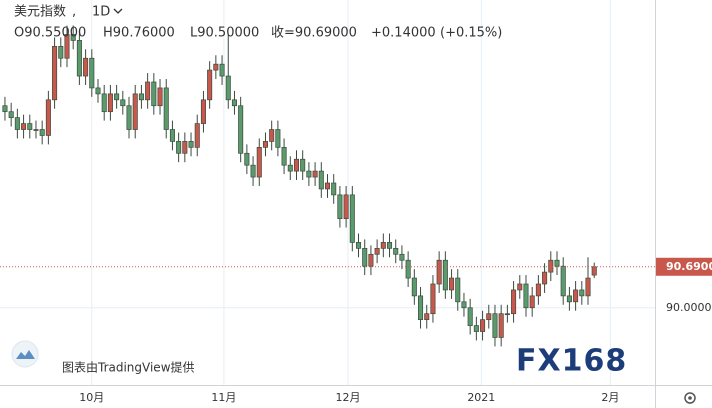 The width and height of the screenshot is (712, 408). What do you see at coordinates (224, 33) in the screenshot?
I see `low-label: L90.50000` at bounding box center [224, 33].